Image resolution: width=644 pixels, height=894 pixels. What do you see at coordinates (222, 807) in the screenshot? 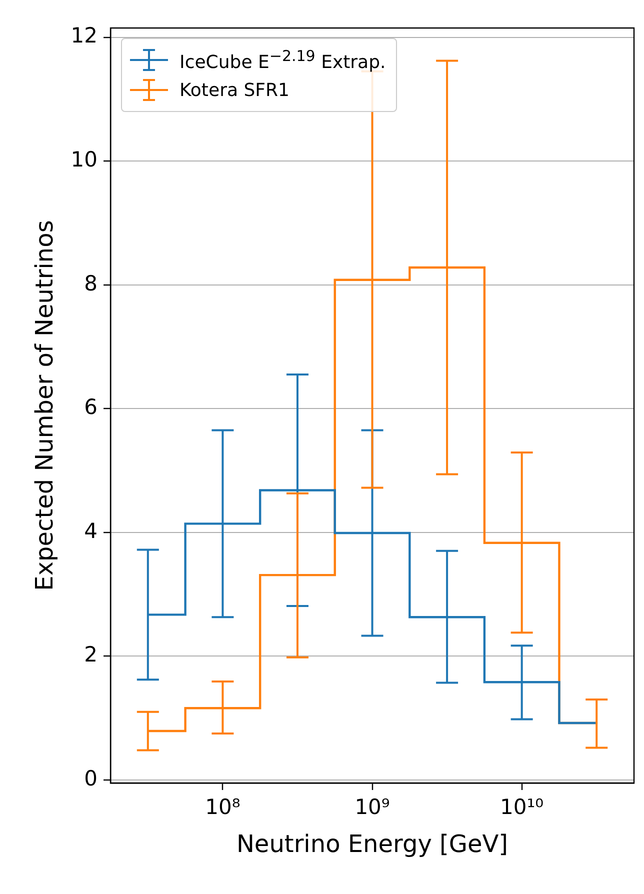
I see `x-tick-label: 10⁸` at bounding box center [222, 807].